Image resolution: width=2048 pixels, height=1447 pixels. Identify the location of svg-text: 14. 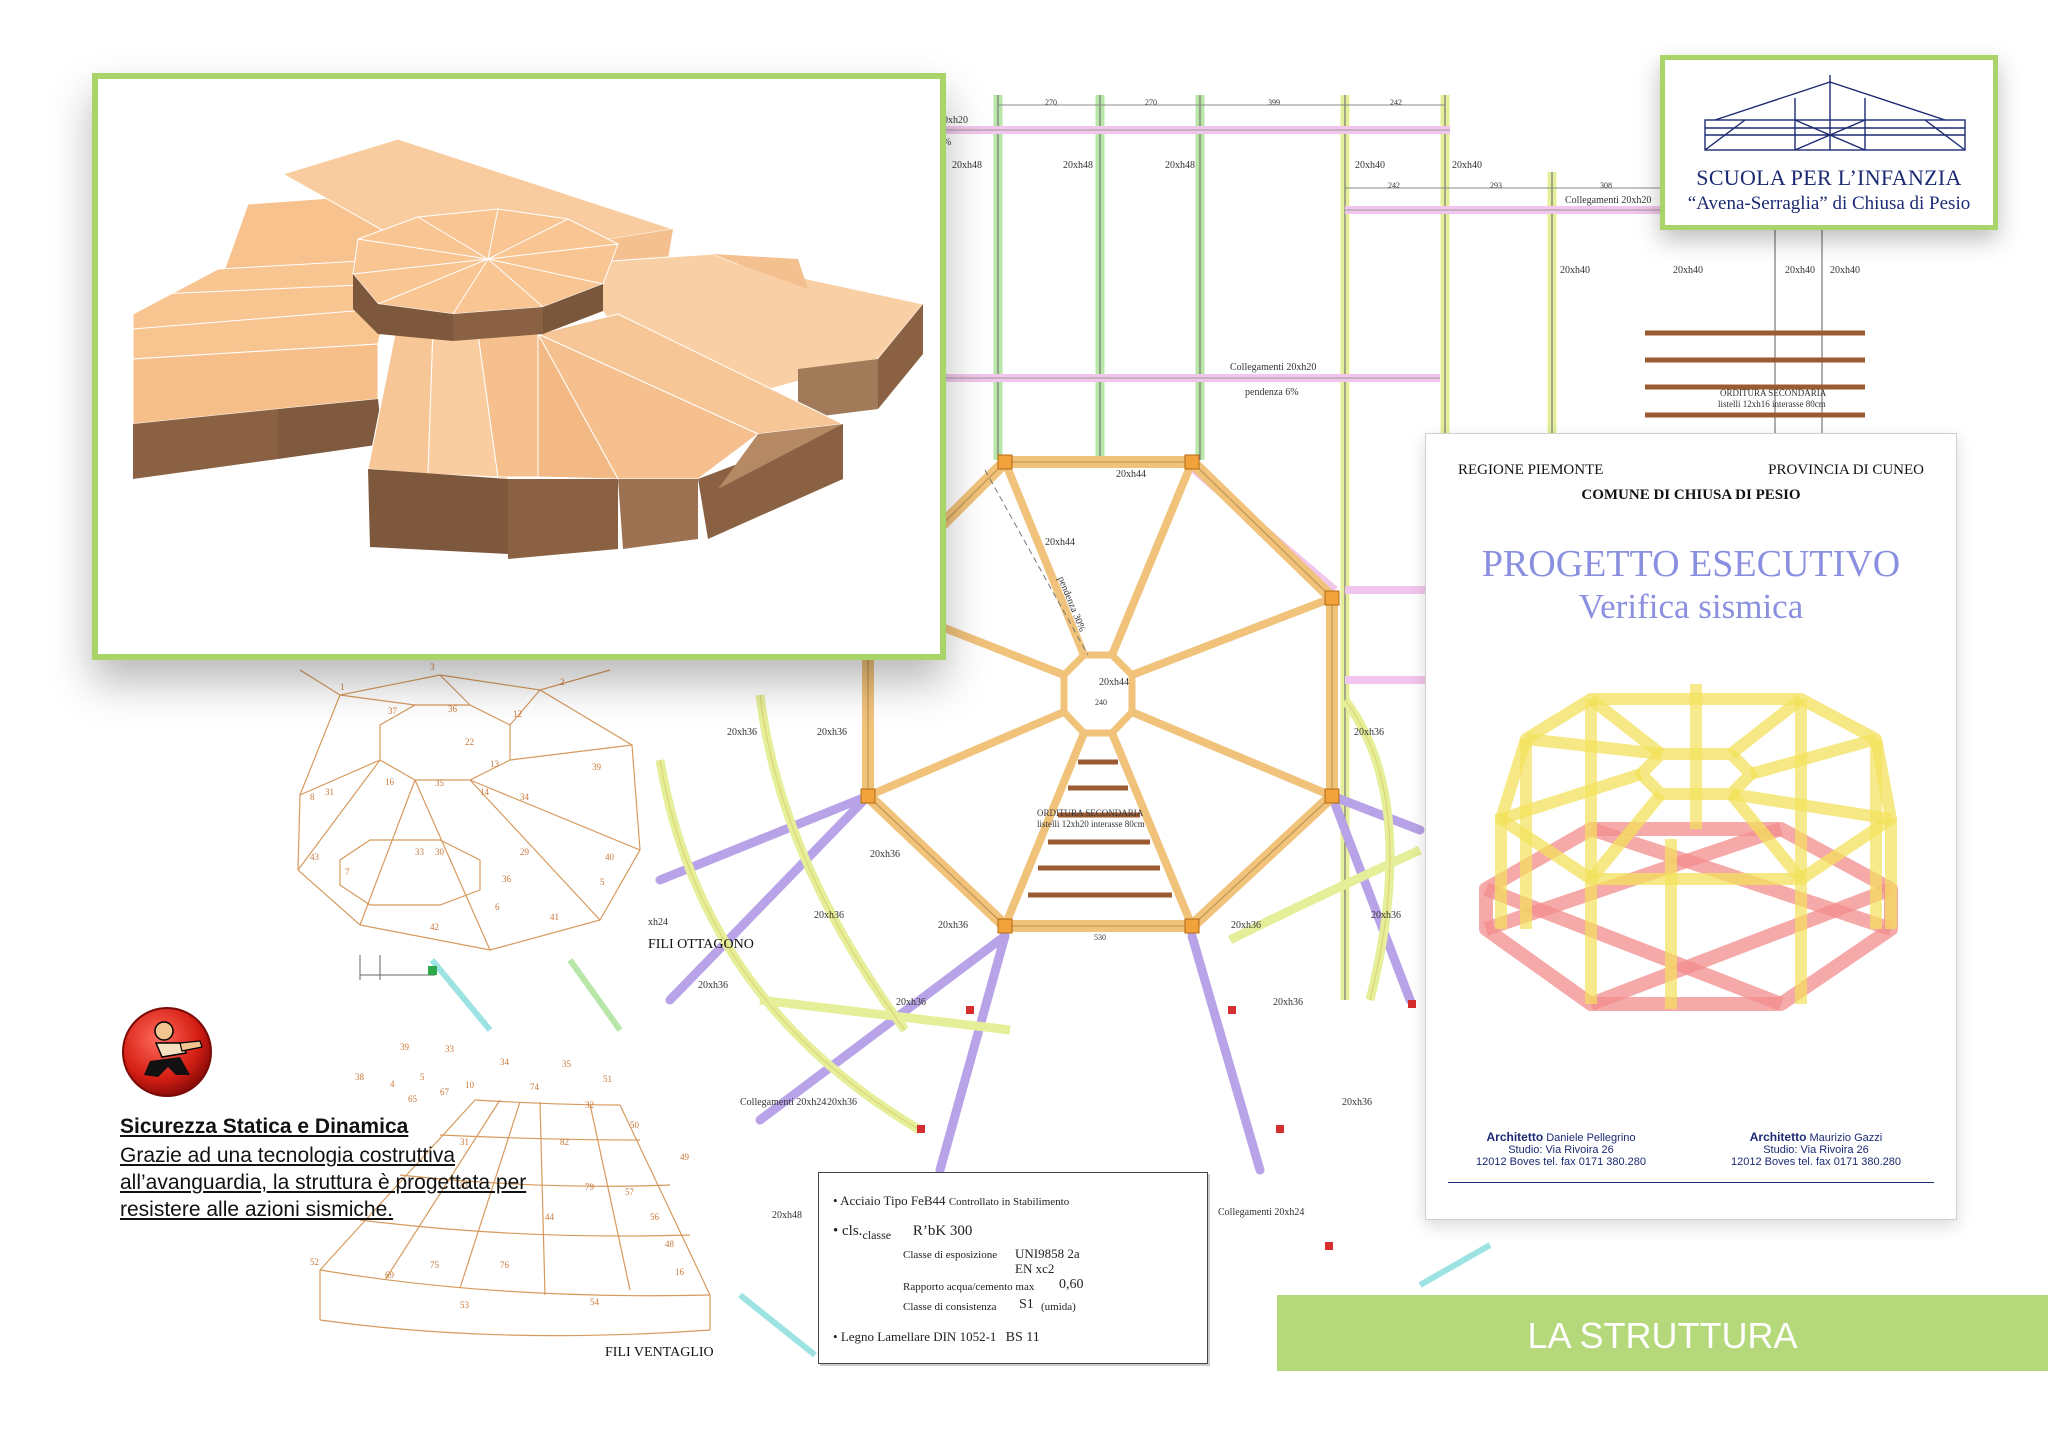
(485, 792).